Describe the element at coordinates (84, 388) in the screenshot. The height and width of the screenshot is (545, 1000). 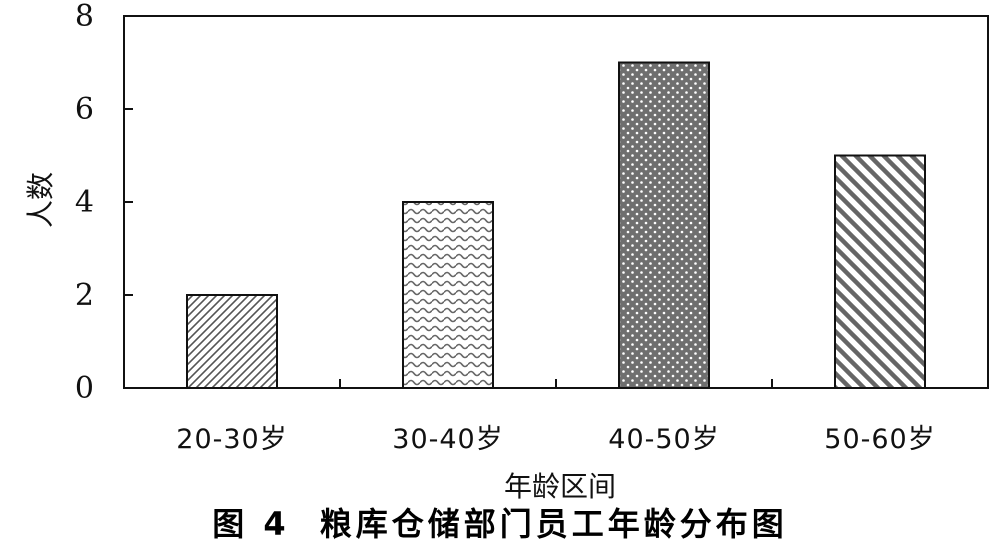
I see `y-tick-label: 0` at that location.